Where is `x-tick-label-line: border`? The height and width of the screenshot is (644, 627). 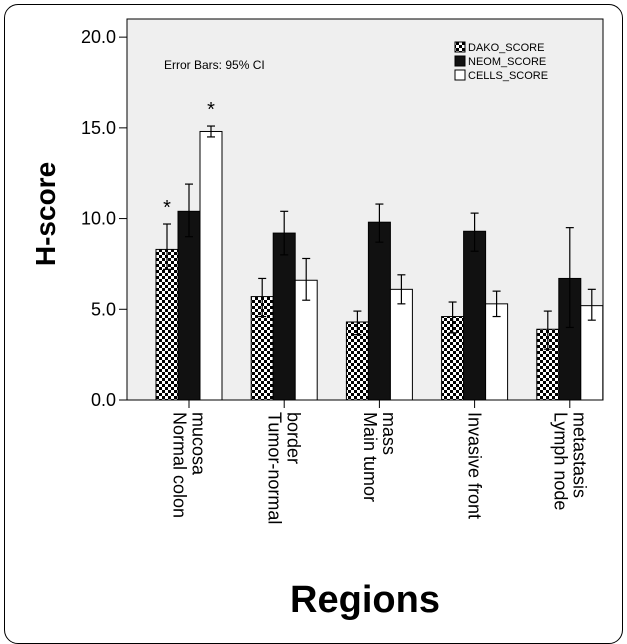 x-tick-label-line: border is located at coordinates (294, 438).